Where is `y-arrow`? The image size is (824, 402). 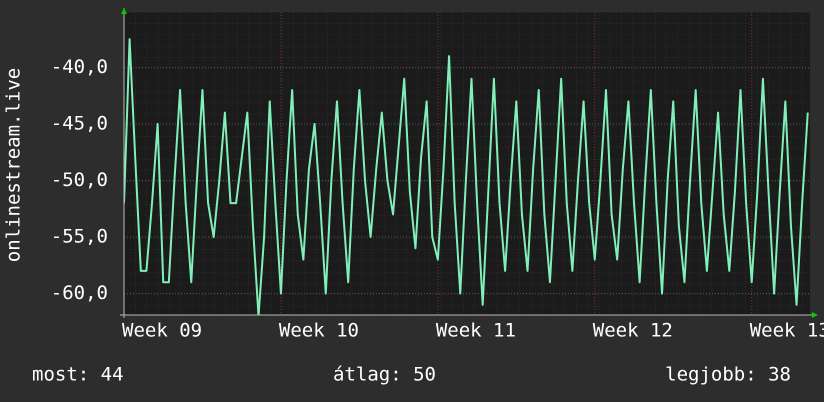 y-arrow is located at coordinates (124, 11).